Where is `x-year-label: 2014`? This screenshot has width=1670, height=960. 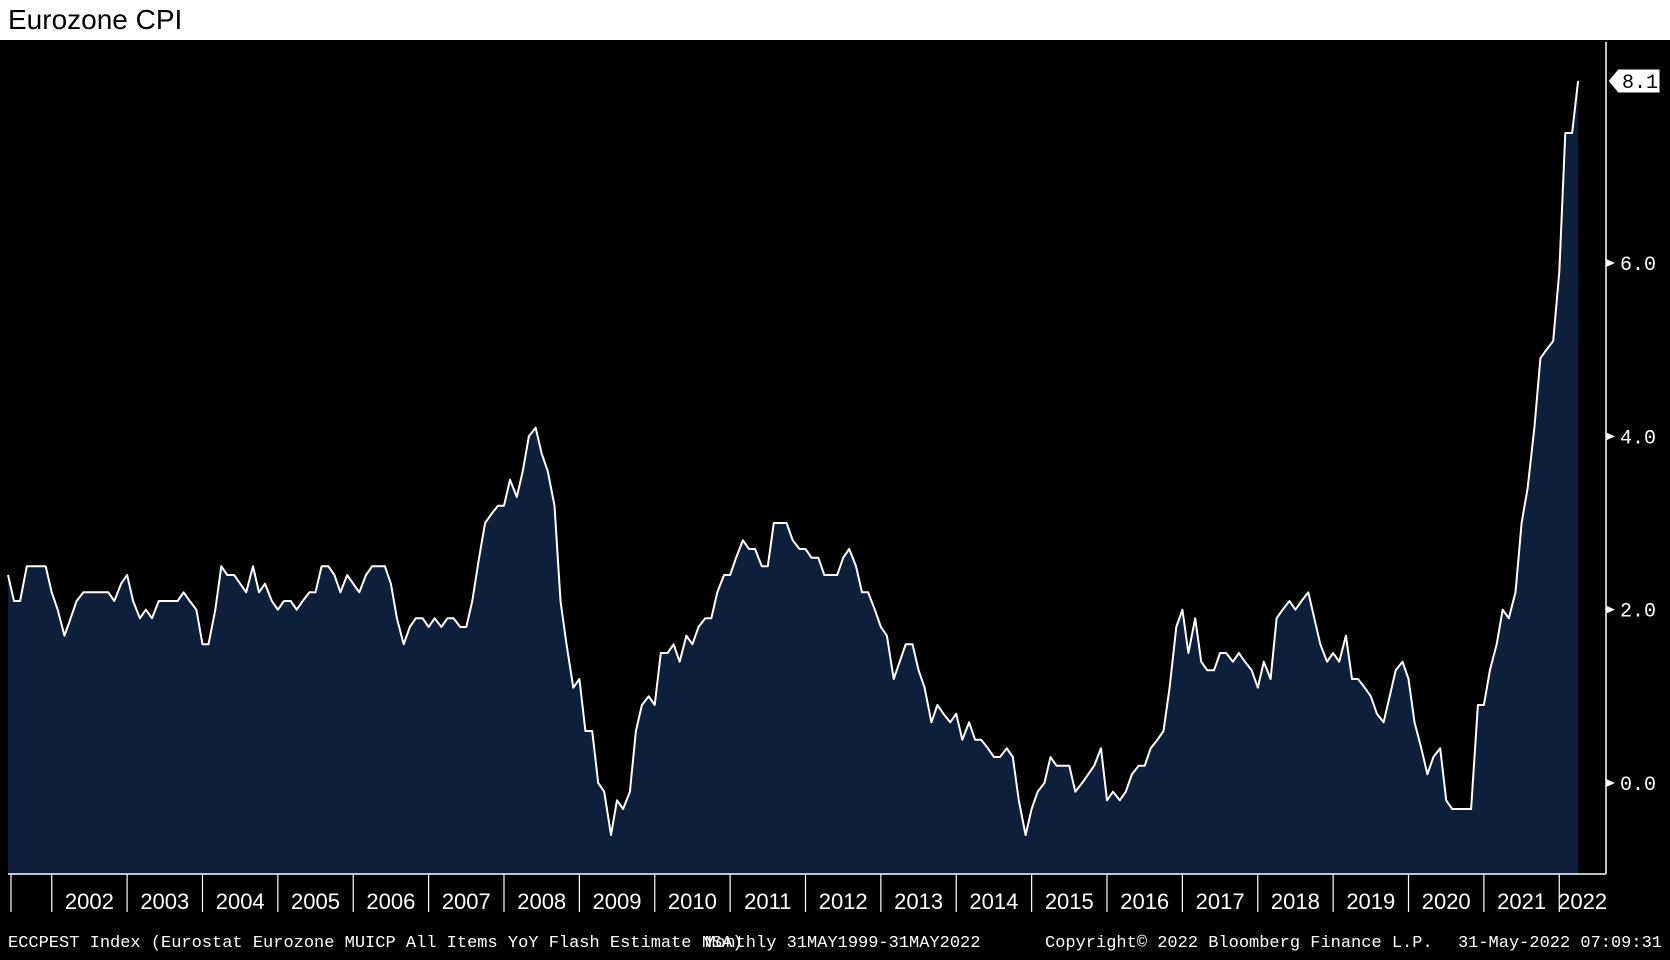 x-year-label: 2014 is located at coordinates (993, 901).